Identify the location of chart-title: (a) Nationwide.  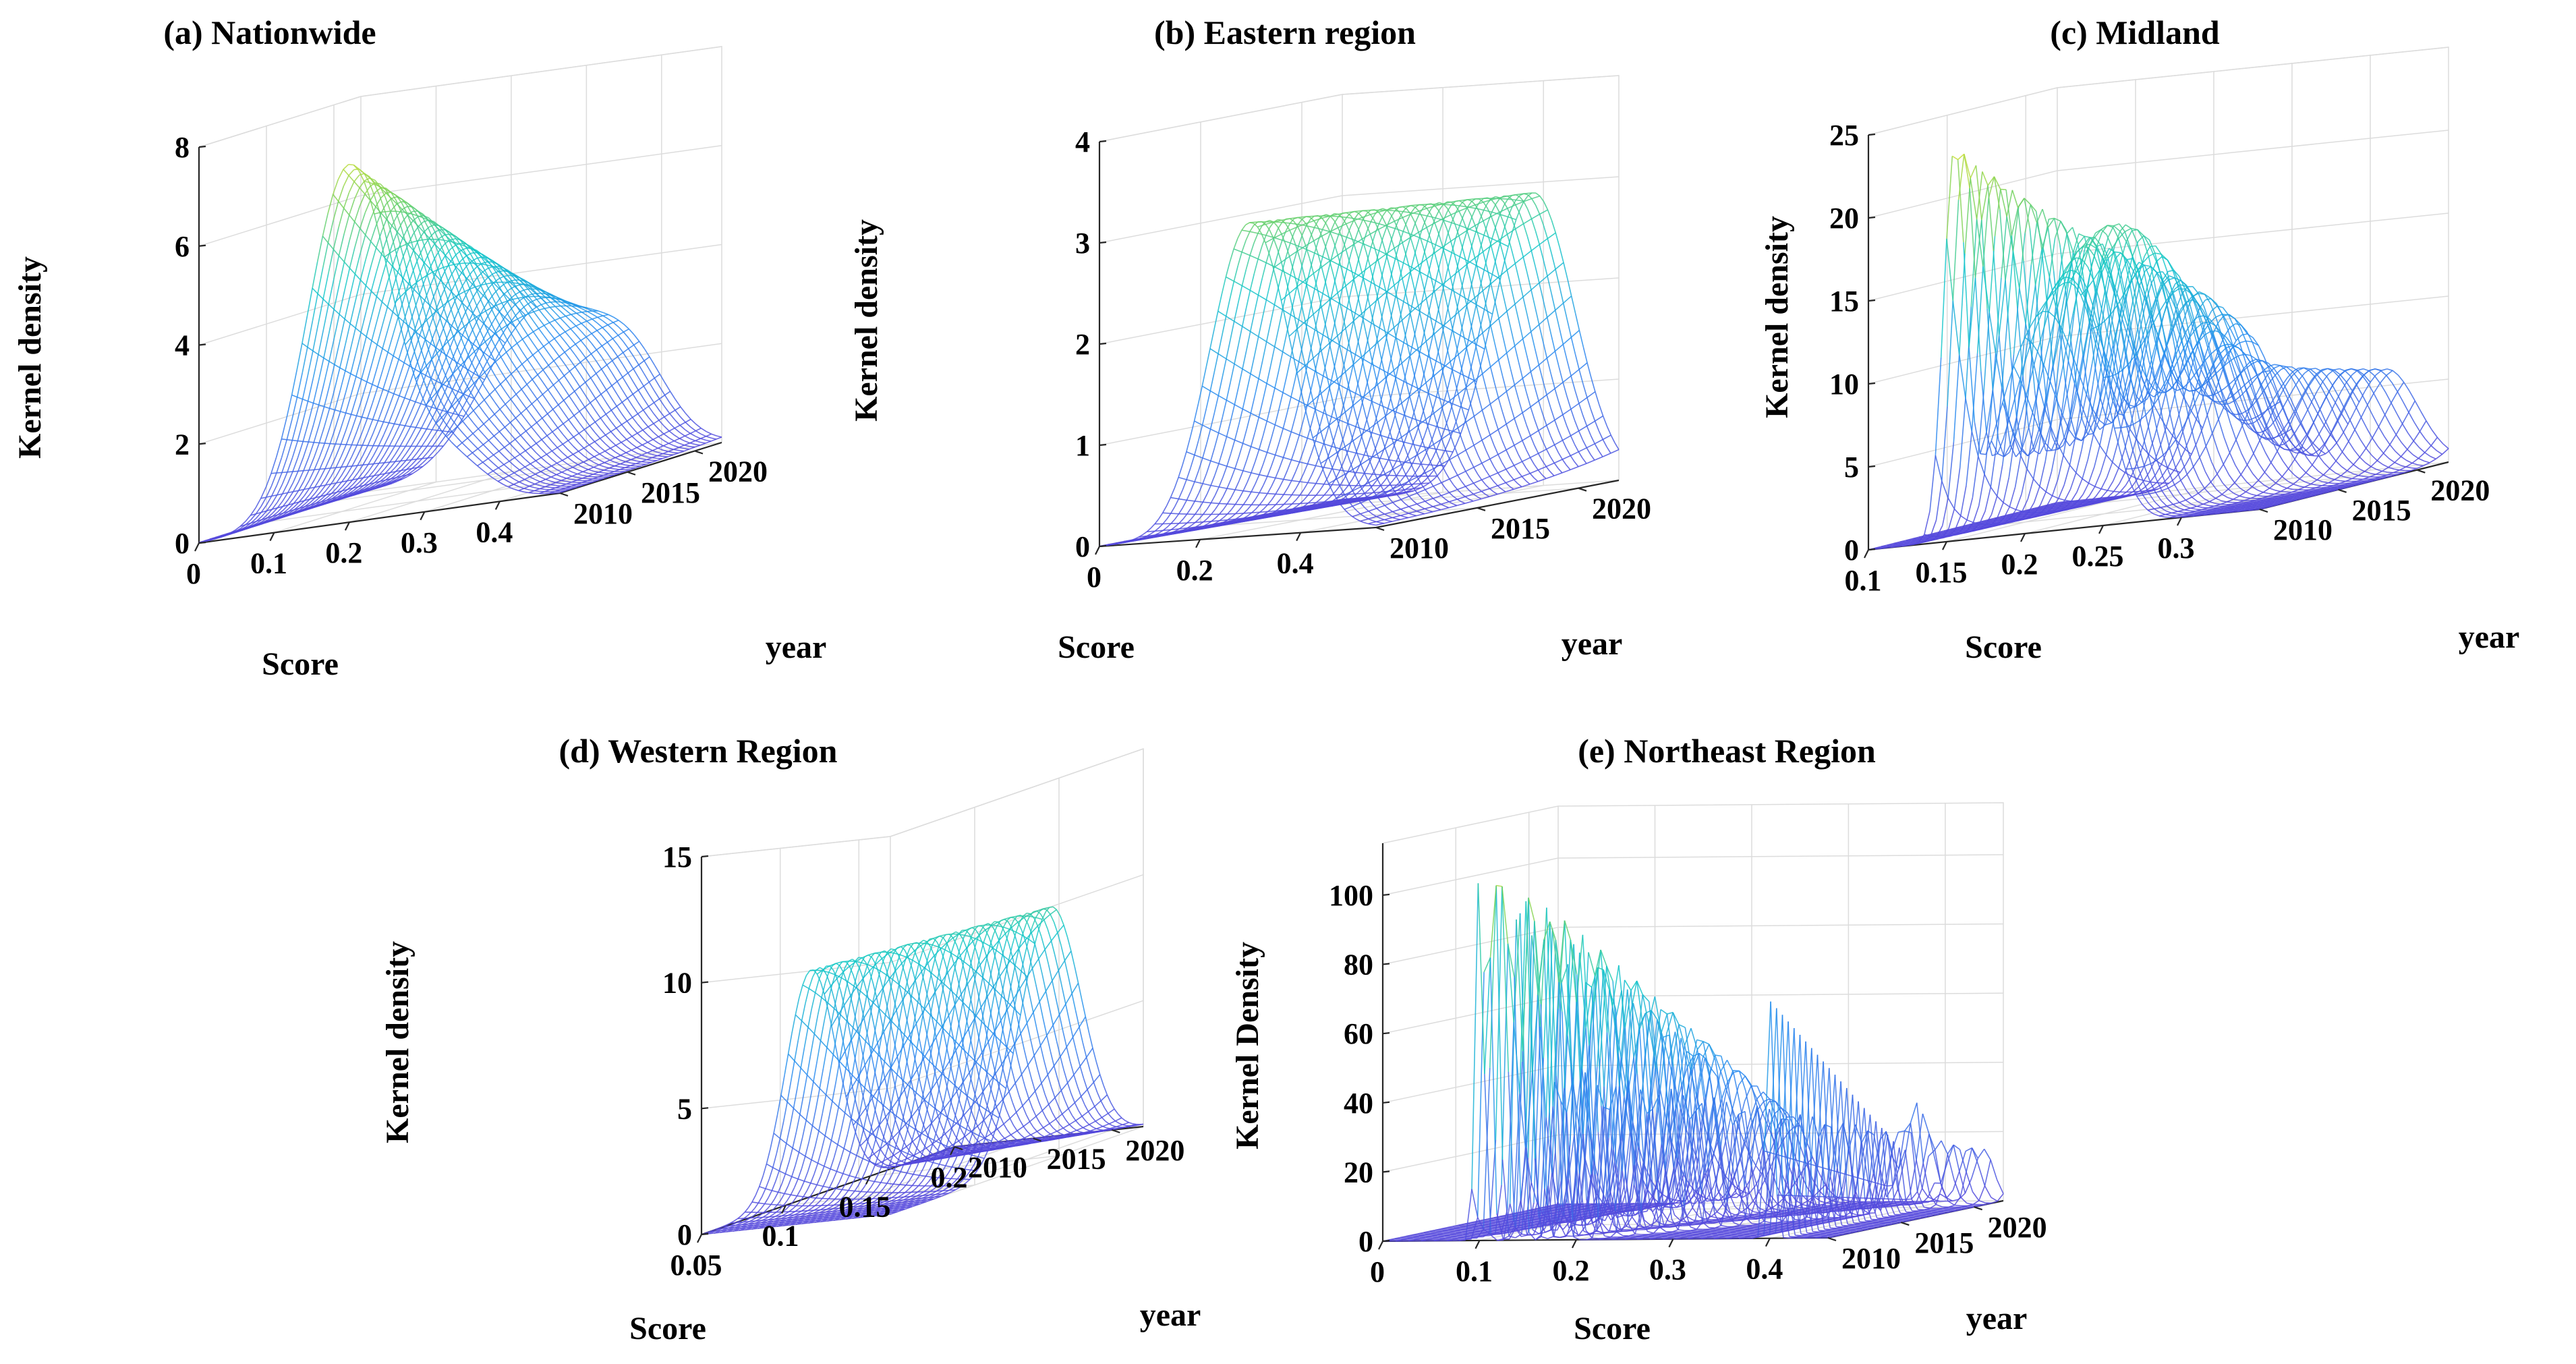
(269, 32).